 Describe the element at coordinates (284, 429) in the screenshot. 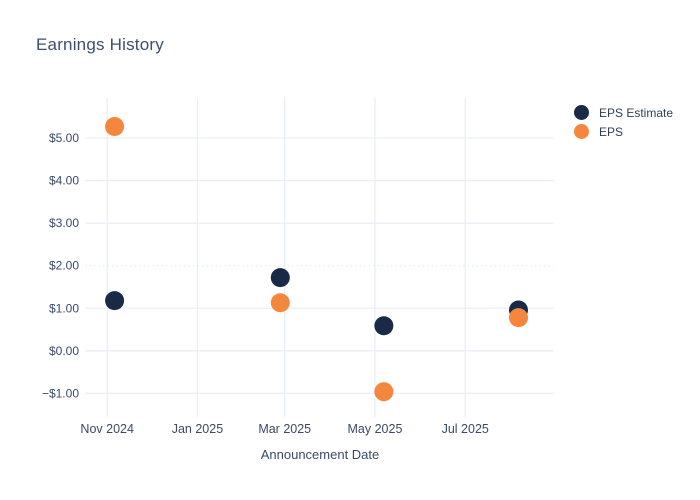

I see `x-tick-label: Mar 2025` at that location.